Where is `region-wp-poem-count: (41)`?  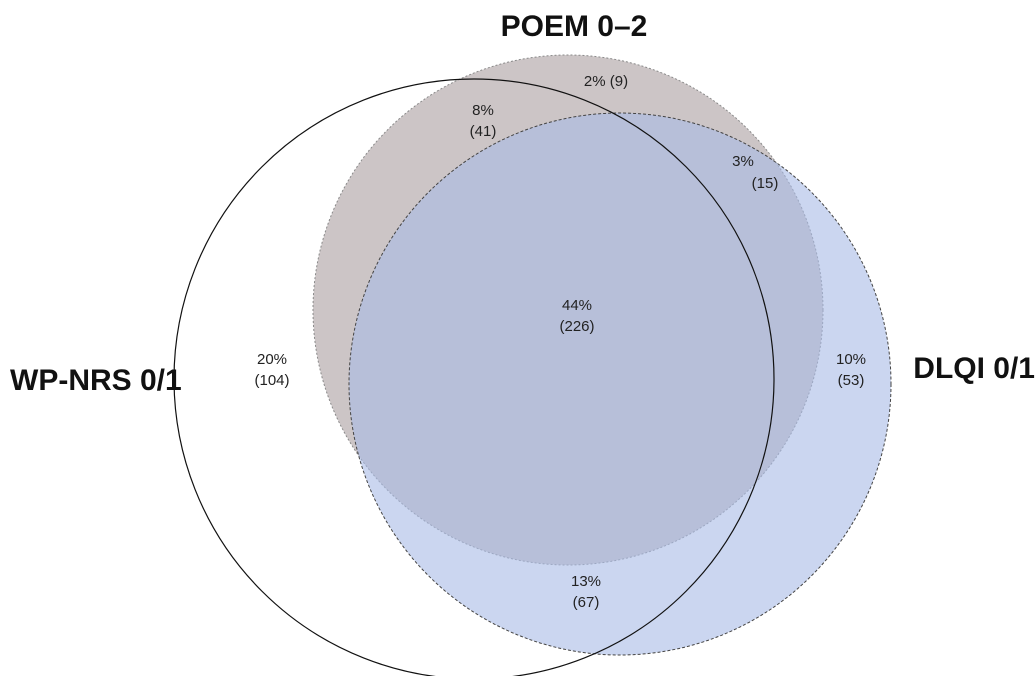
region-wp-poem-count: (41) is located at coordinates (483, 131).